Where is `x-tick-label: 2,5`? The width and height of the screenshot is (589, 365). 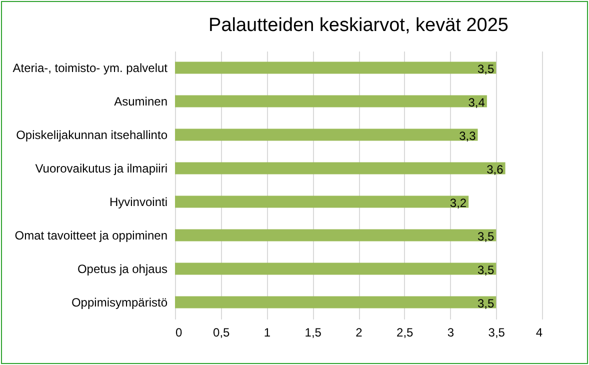
x-tick-label: 2,5 is located at coordinates (405, 333).